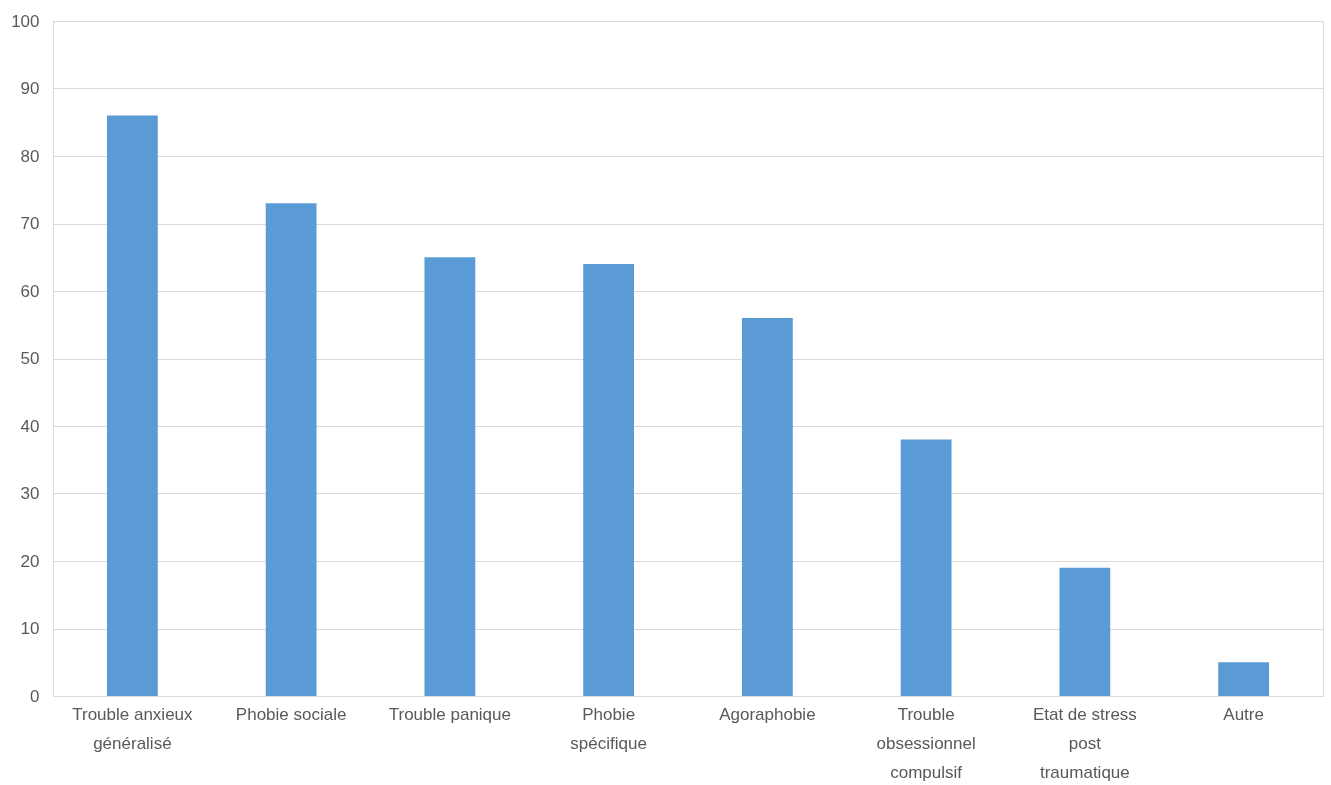  What do you see at coordinates (133, 728) in the screenshot?
I see `x-tick-label: Trouble anxieux généralisé` at bounding box center [133, 728].